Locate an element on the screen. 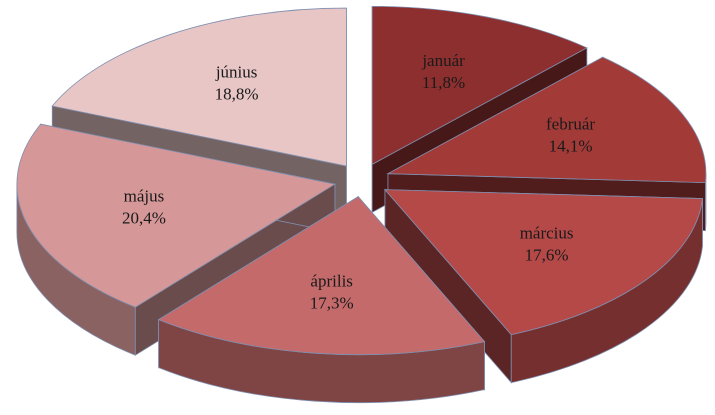 The width and height of the screenshot is (715, 415). category-label: június is located at coordinates (236, 72).